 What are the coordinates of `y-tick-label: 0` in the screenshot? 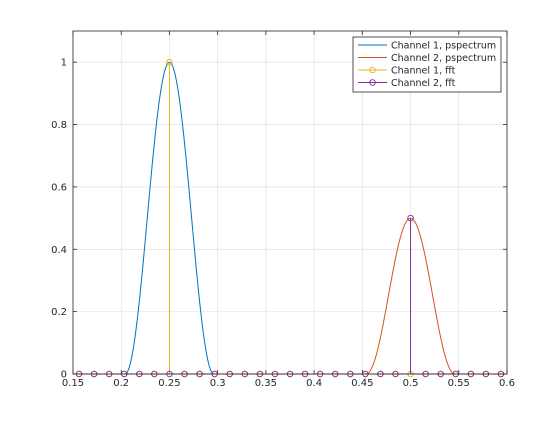 It's located at (64, 375).